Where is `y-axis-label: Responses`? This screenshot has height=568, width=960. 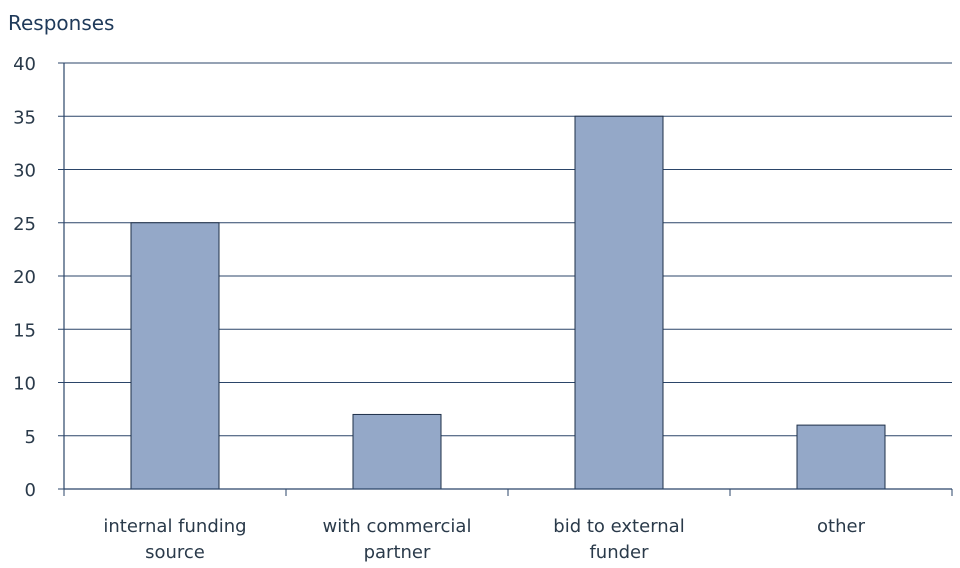
y-axis-label: Responses is located at coordinates (61, 23).